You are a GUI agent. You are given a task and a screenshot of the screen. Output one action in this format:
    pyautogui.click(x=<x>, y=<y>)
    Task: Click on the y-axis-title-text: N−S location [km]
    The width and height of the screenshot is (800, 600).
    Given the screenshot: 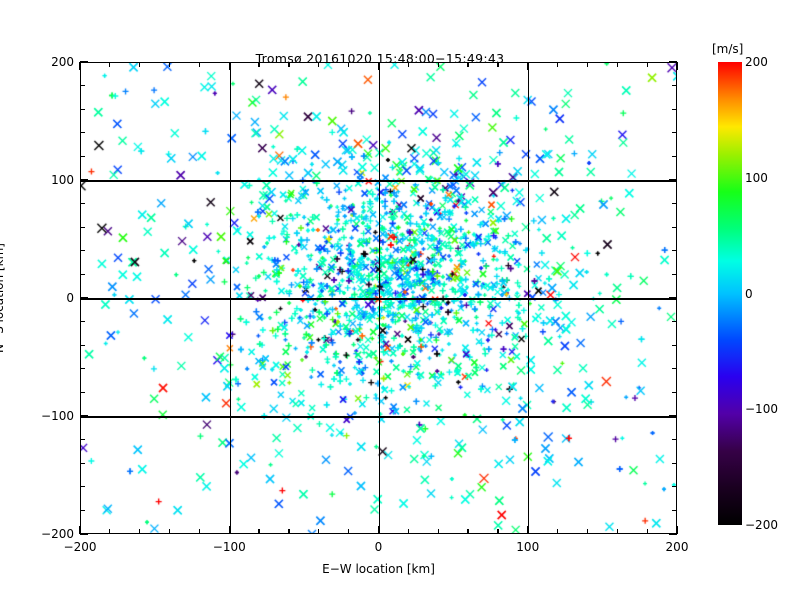 What is the action you would take?
    pyautogui.click(x=3, y=298)
    